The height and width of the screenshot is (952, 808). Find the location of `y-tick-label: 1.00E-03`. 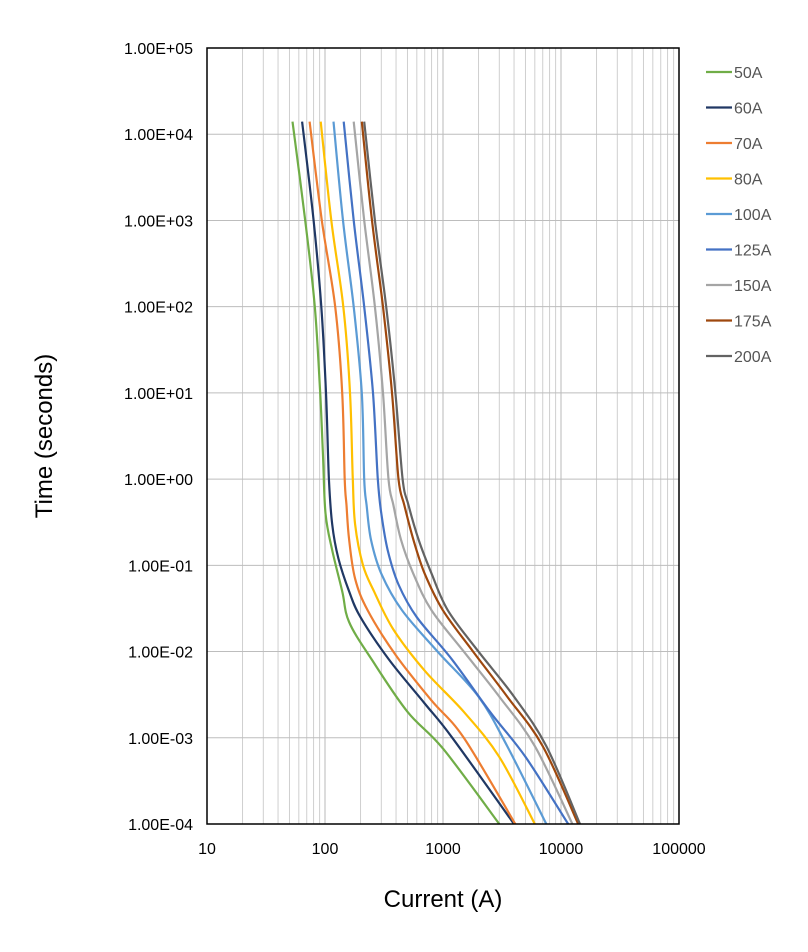

y-tick-label: 1.00E-03 is located at coordinates (160, 739).